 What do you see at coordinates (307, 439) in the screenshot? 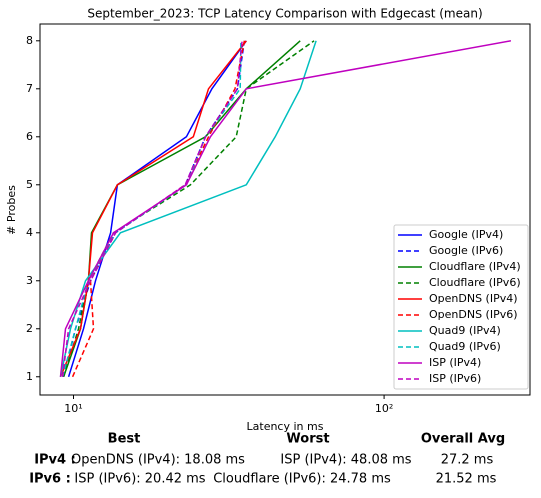
I see `summary-header: Worst` at bounding box center [307, 439].